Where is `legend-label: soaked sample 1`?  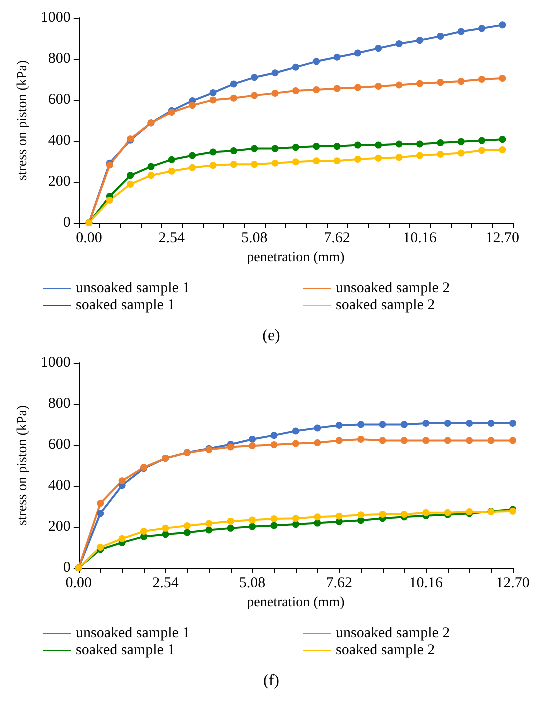 legend-label: soaked sample 1 is located at coordinates (126, 650).